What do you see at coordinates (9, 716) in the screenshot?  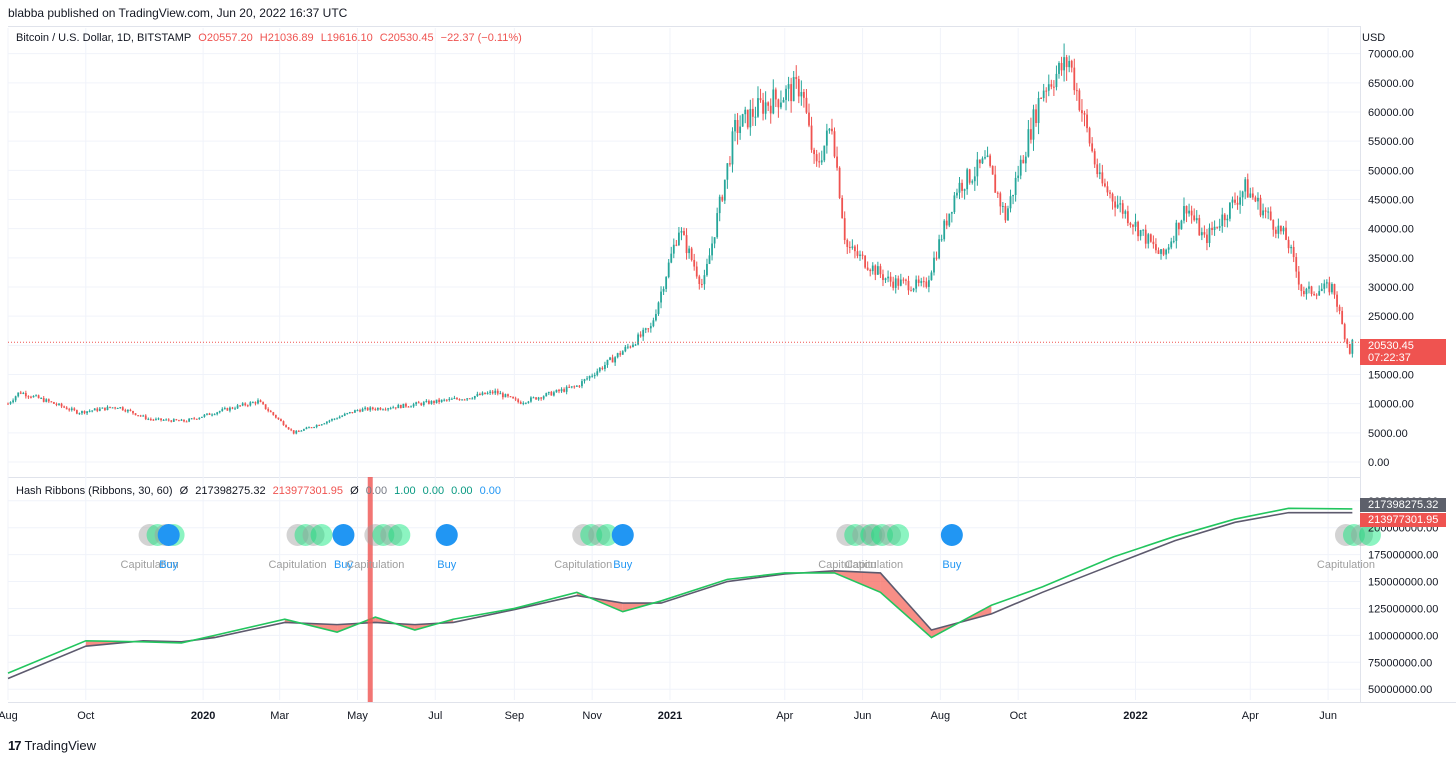 I see `time-tick-label: Aug` at bounding box center [9, 716].